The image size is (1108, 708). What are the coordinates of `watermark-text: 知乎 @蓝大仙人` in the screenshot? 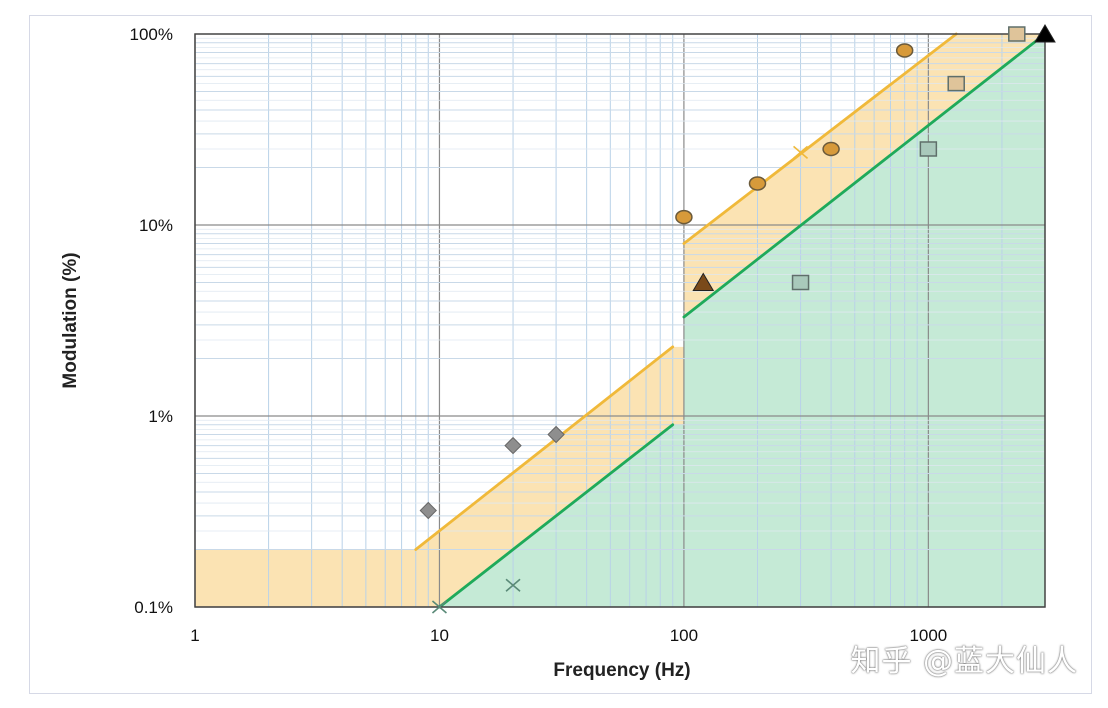 It's located at (964, 661).